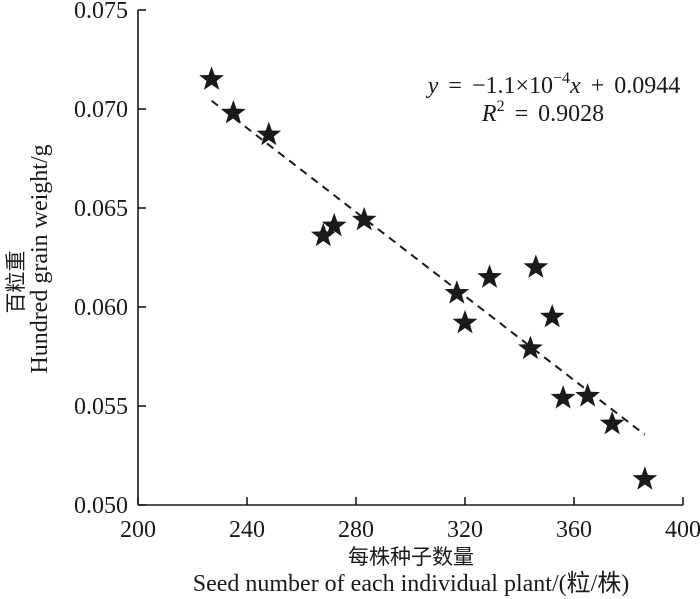 The image size is (700, 599). Describe the element at coordinates (411, 557) in the screenshot. I see `x-axis-title-zh: 每株种子数量` at that location.